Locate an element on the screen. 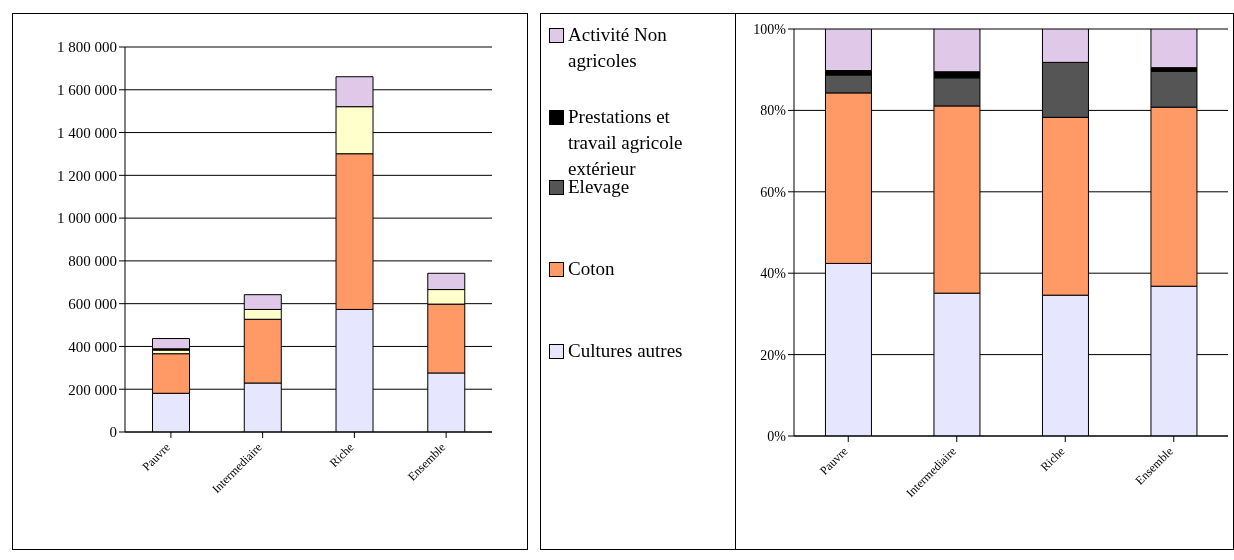 This screenshot has height=560, width=1234. y-tick-label: 80% is located at coordinates (773, 111).